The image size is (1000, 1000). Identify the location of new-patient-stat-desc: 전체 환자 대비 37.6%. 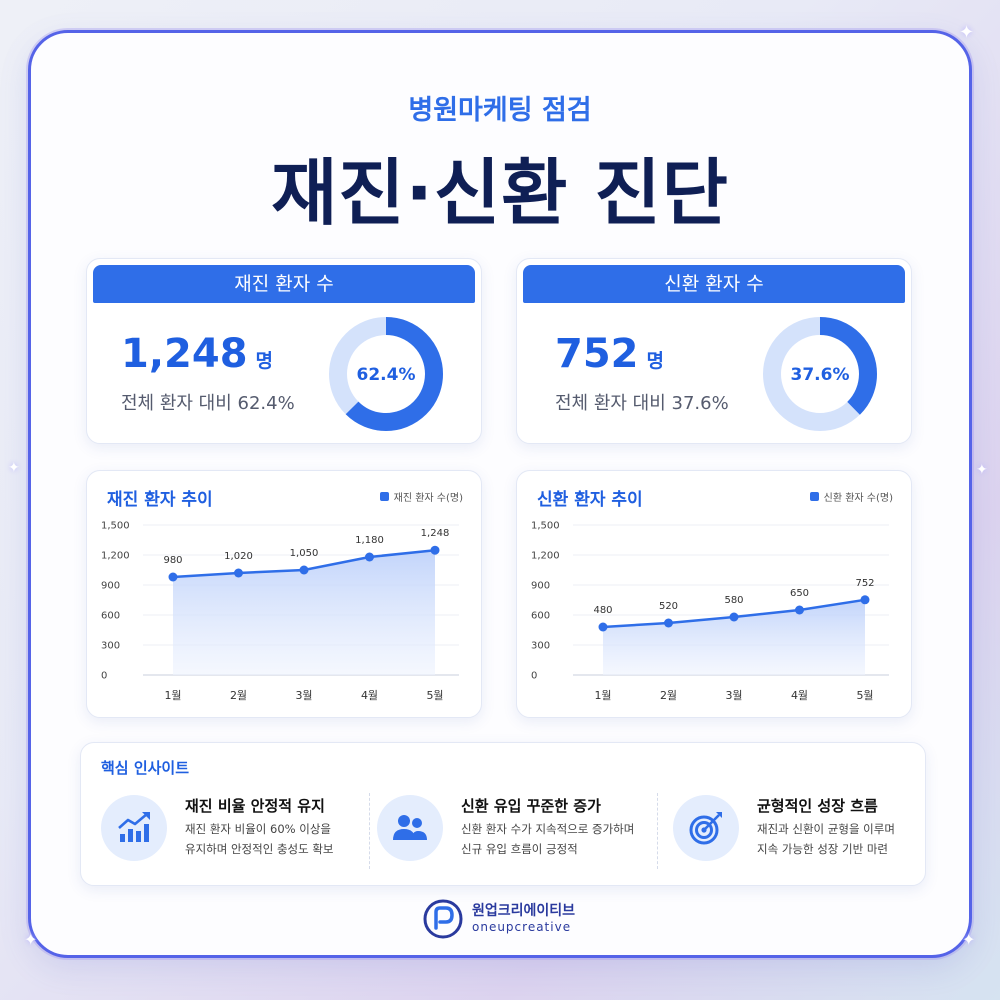
(642, 403).